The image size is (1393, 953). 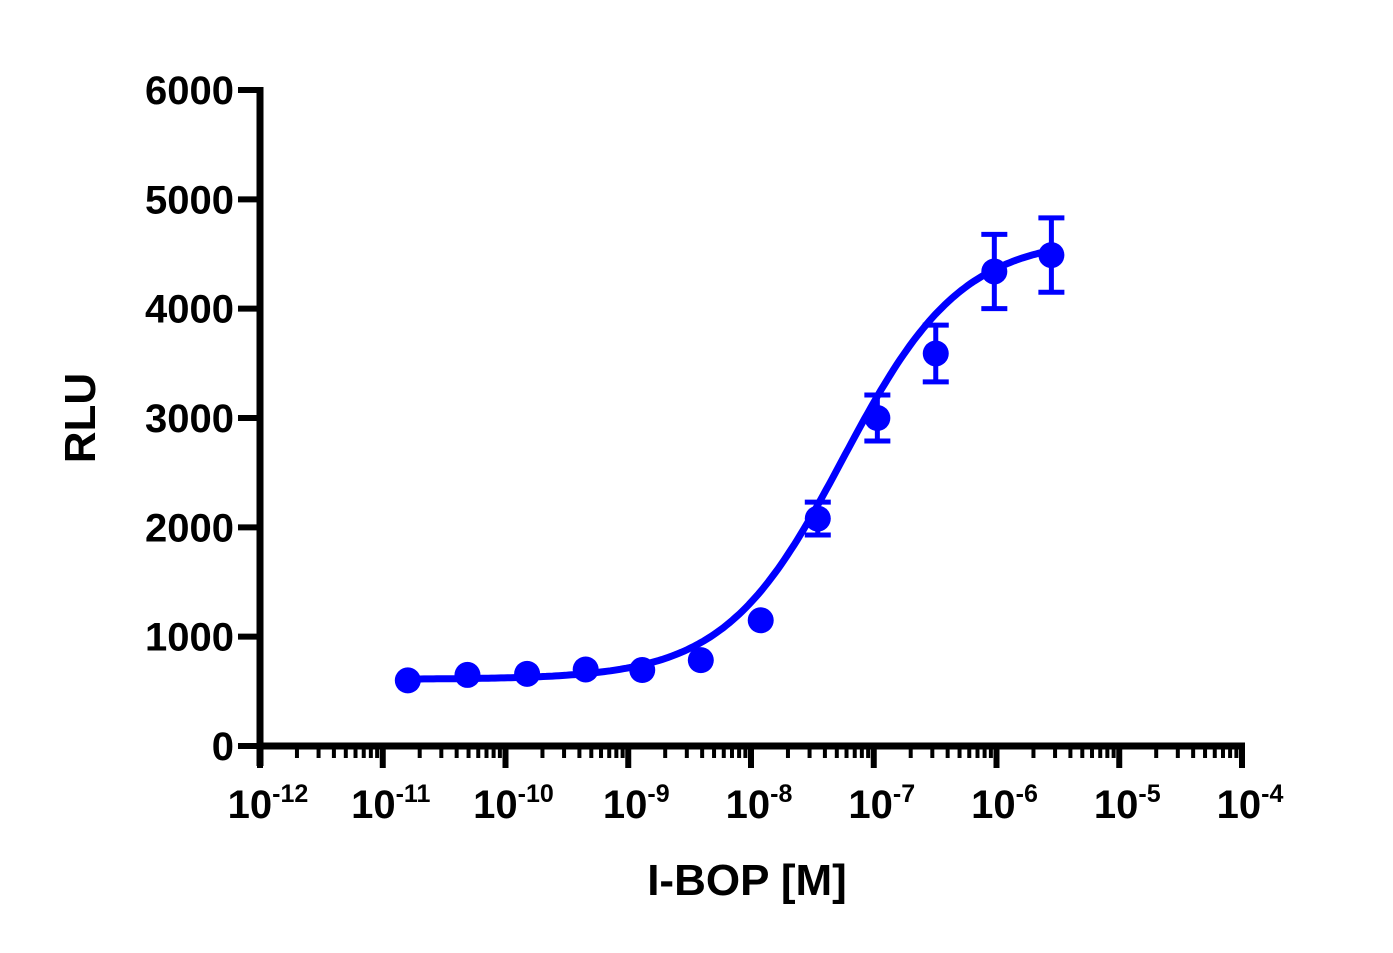 What do you see at coordinates (268, 803) in the screenshot?
I see `x-tick-label: 10⁻¹²` at bounding box center [268, 803].